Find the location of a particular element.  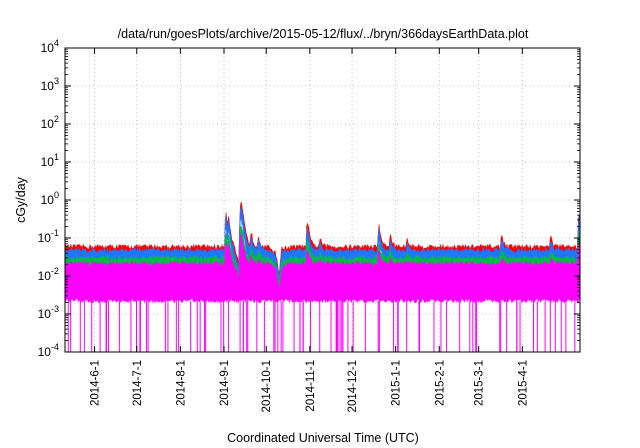

x-tick-label: 2014-7-1 is located at coordinates (138, 383).